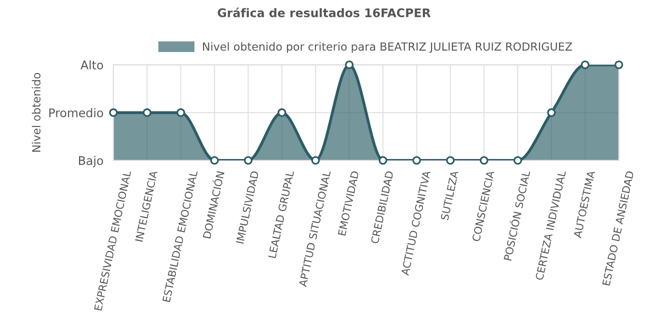  What do you see at coordinates (387, 47) in the screenshot?
I see `legend-label: Nivel obtenido por criterio para BEATRIZ JULIETA RUIZ RODRIGUEZ` at bounding box center [387, 47].